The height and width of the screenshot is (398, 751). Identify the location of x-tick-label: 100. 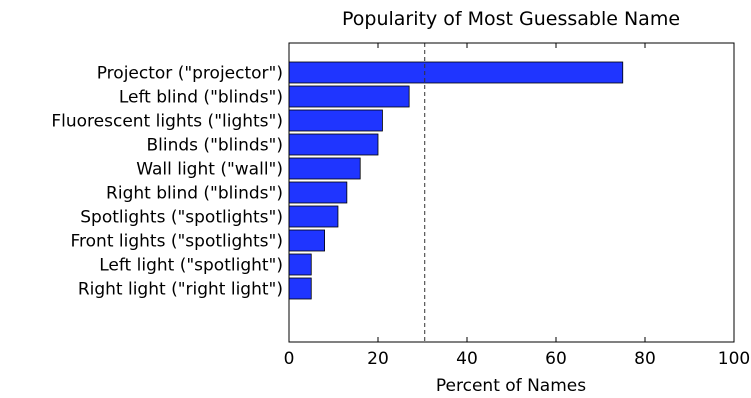
(734, 359).